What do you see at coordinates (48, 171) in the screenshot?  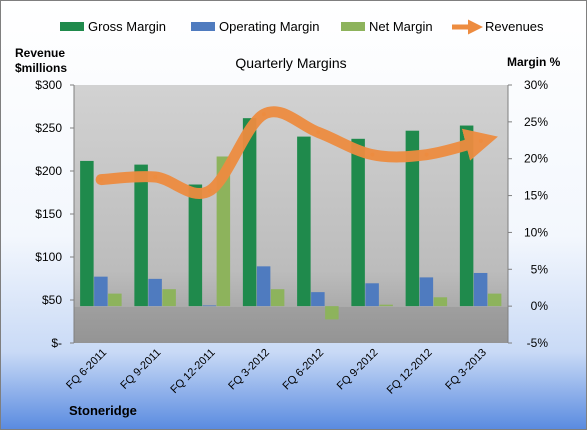 I see `left-tick-label: $200` at bounding box center [48, 171].